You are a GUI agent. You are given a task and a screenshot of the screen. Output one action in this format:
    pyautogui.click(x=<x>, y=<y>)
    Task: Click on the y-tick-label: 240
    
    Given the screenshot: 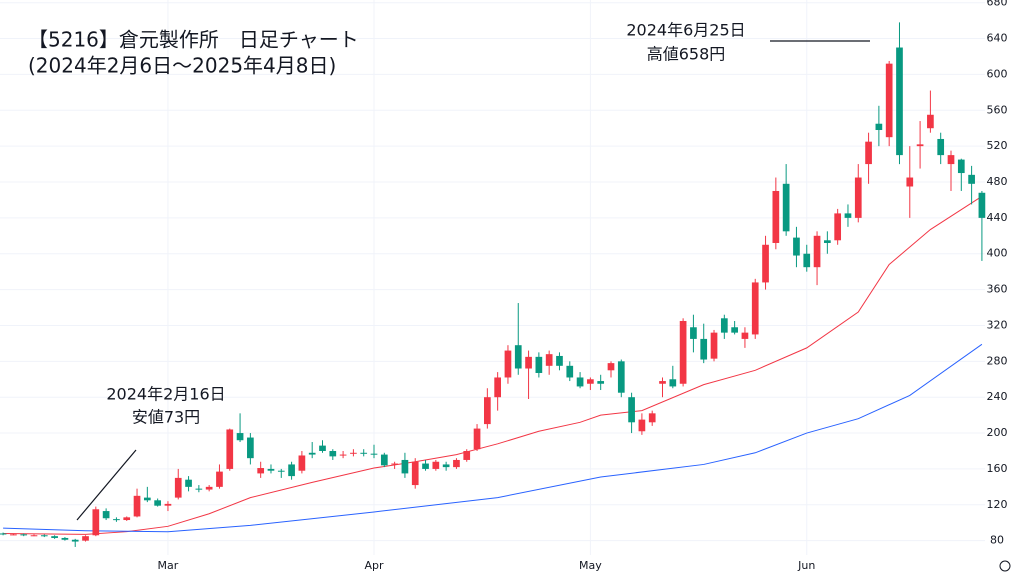 What is the action you would take?
    pyautogui.click(x=997, y=396)
    